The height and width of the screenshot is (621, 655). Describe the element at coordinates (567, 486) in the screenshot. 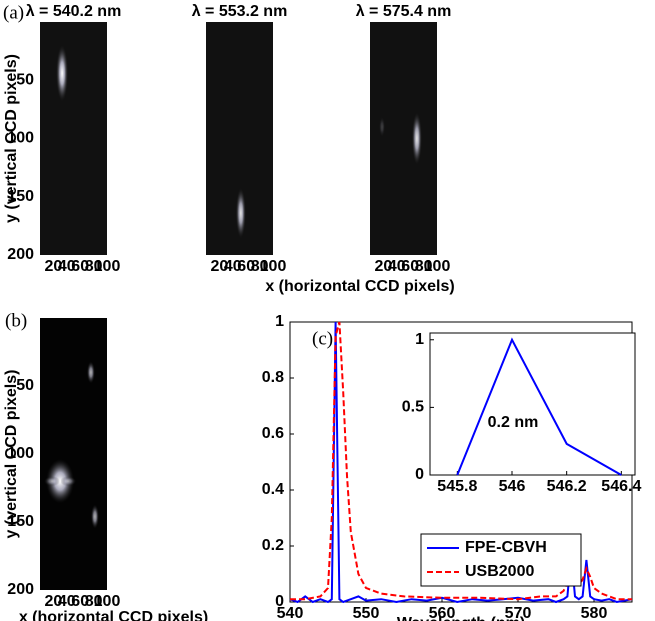

I see `x-tick-label: 546.2` at that location.